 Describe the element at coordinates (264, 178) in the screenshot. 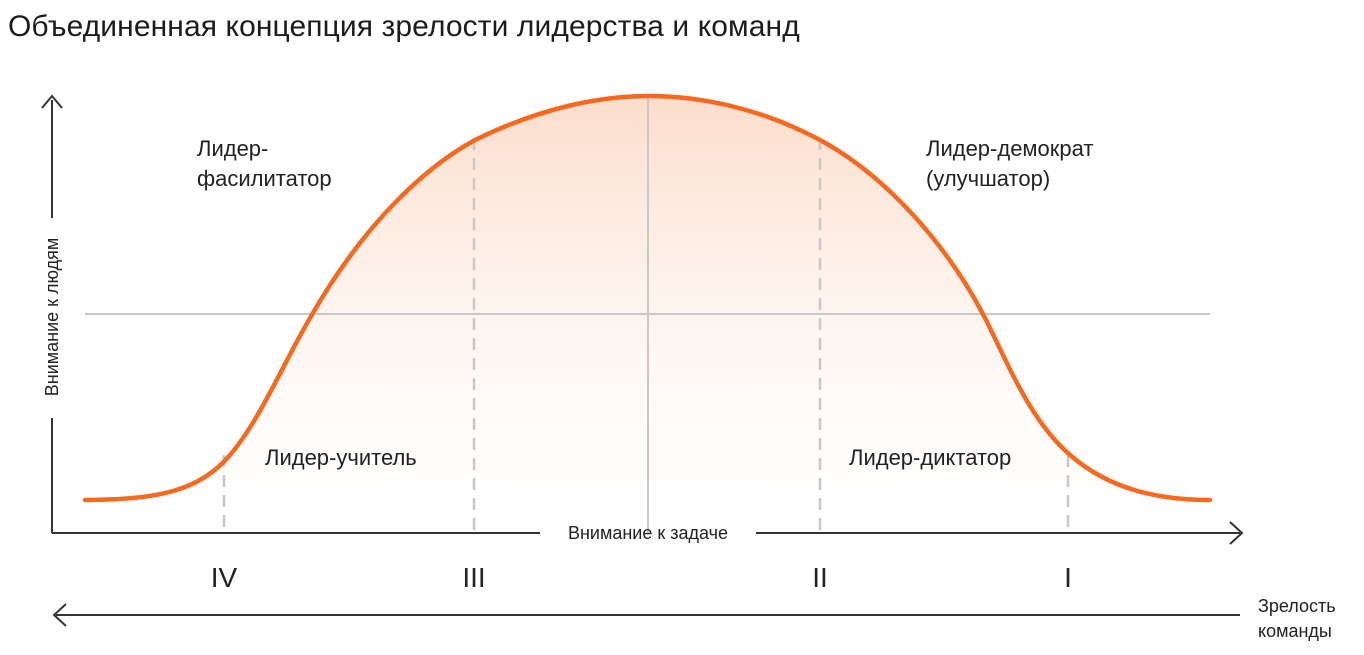

I see `style-label-facilitator-2: фасилитатор` at that location.